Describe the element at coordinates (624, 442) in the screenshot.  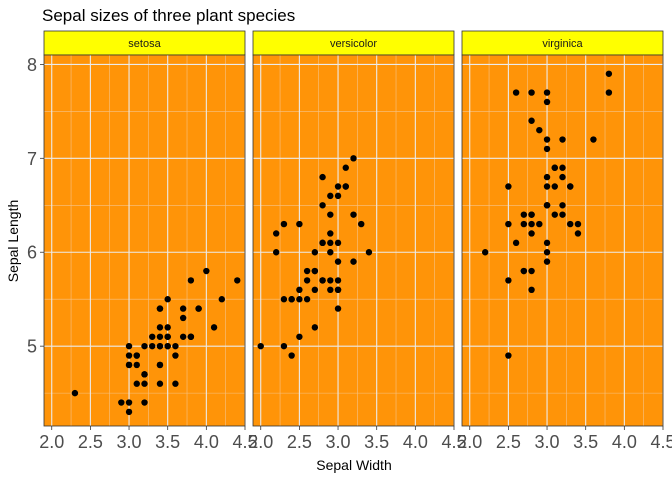
I see `x-tick-label: 4.0` at that location.